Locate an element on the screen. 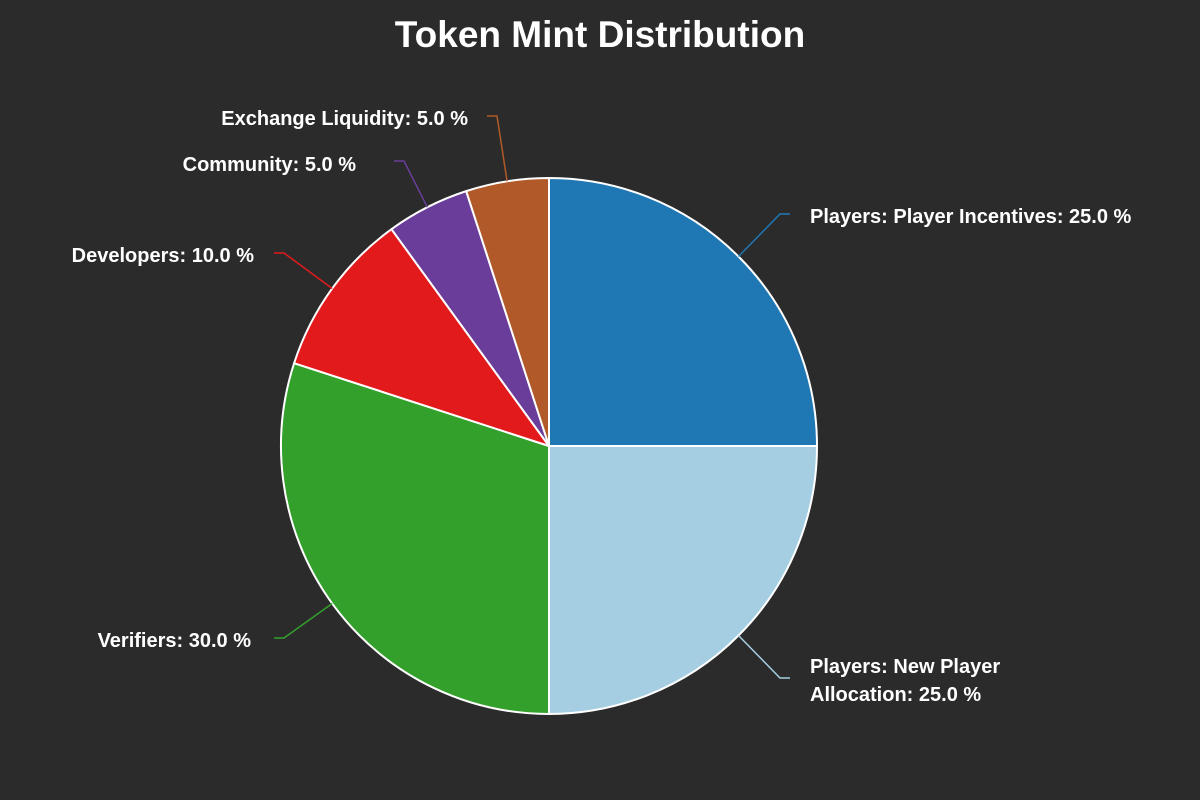 The image size is (1200, 800). chart-title: Token Mint Distribution is located at coordinates (600, 34).